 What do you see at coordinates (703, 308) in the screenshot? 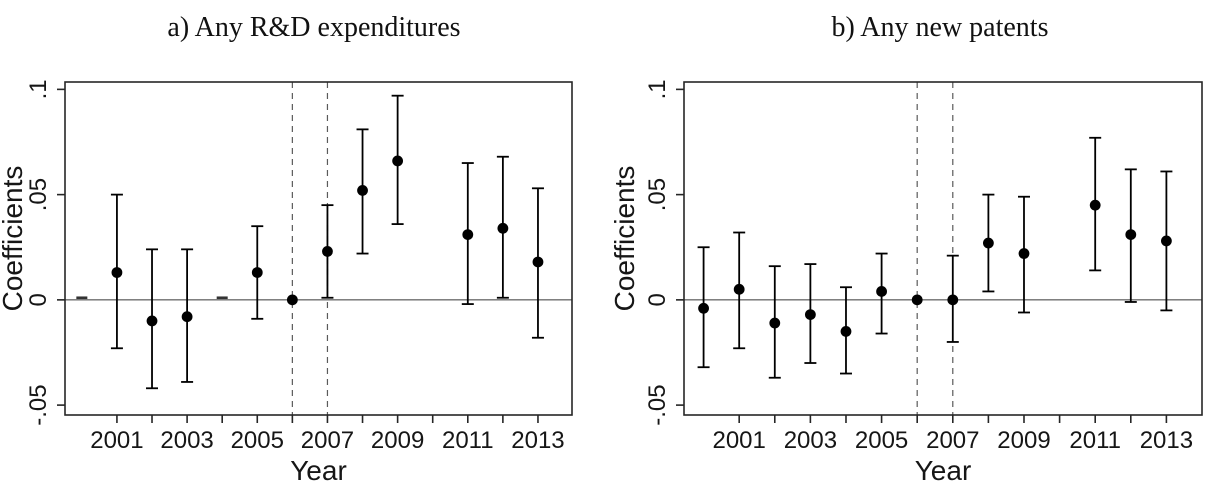
I see `coef-point-2000` at bounding box center [703, 308].